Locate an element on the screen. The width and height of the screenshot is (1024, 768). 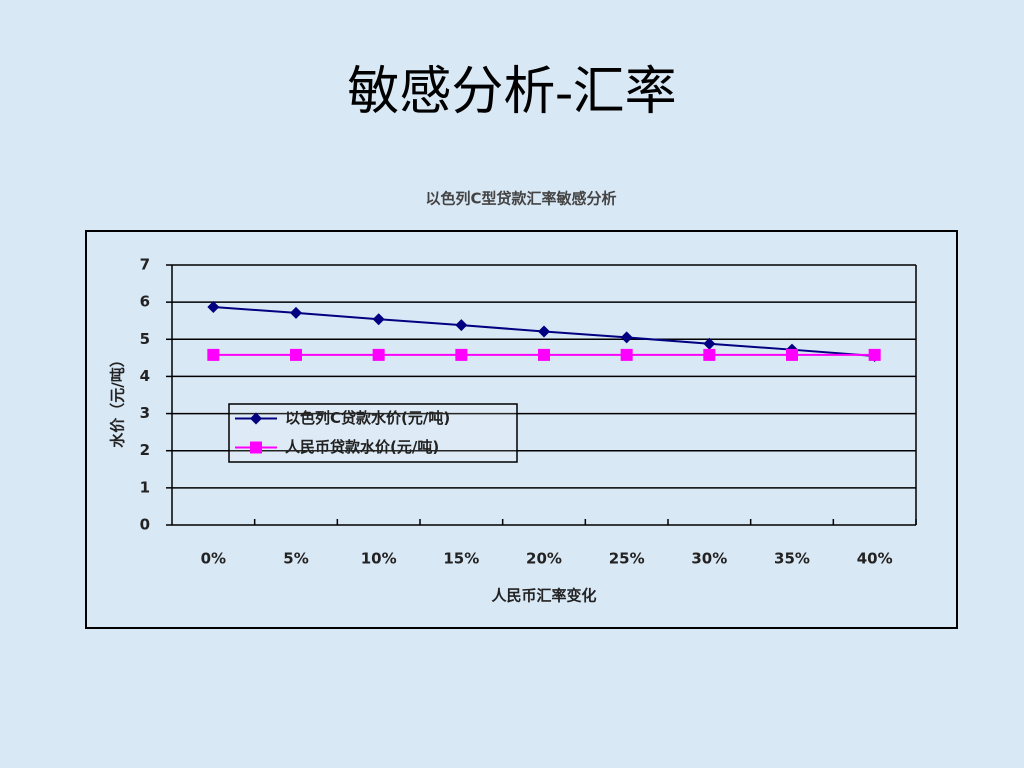
y-tick-label: 6 is located at coordinates (145, 302).